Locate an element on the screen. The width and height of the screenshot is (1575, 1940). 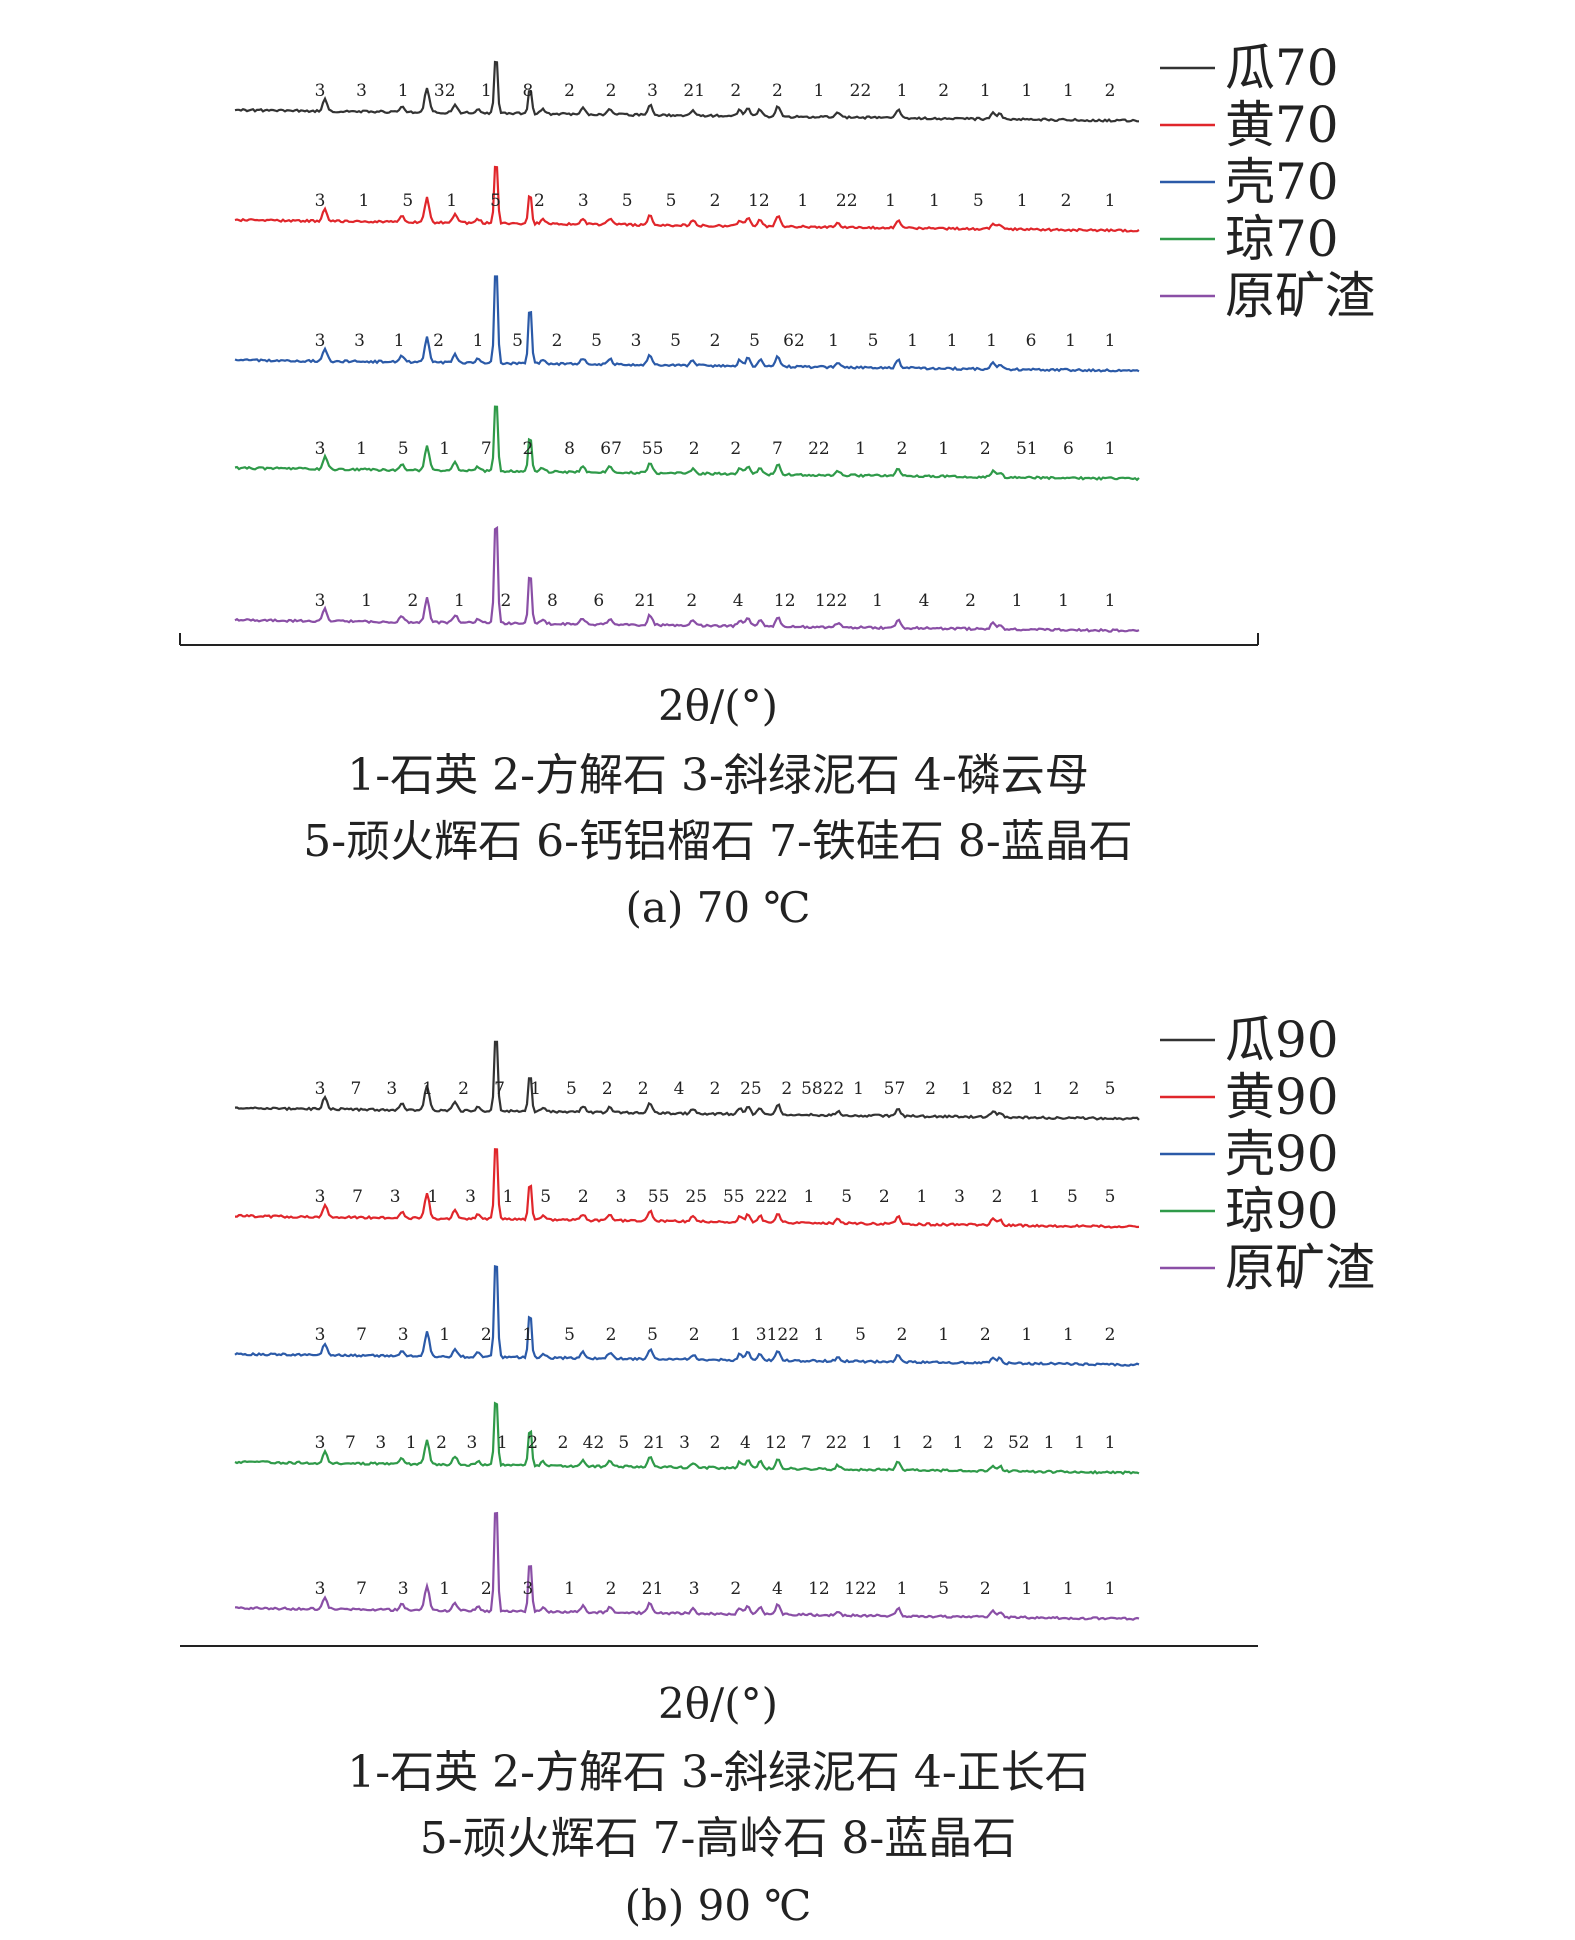
peak-label-a-2-8: 5 is located at coordinates (627, 201).